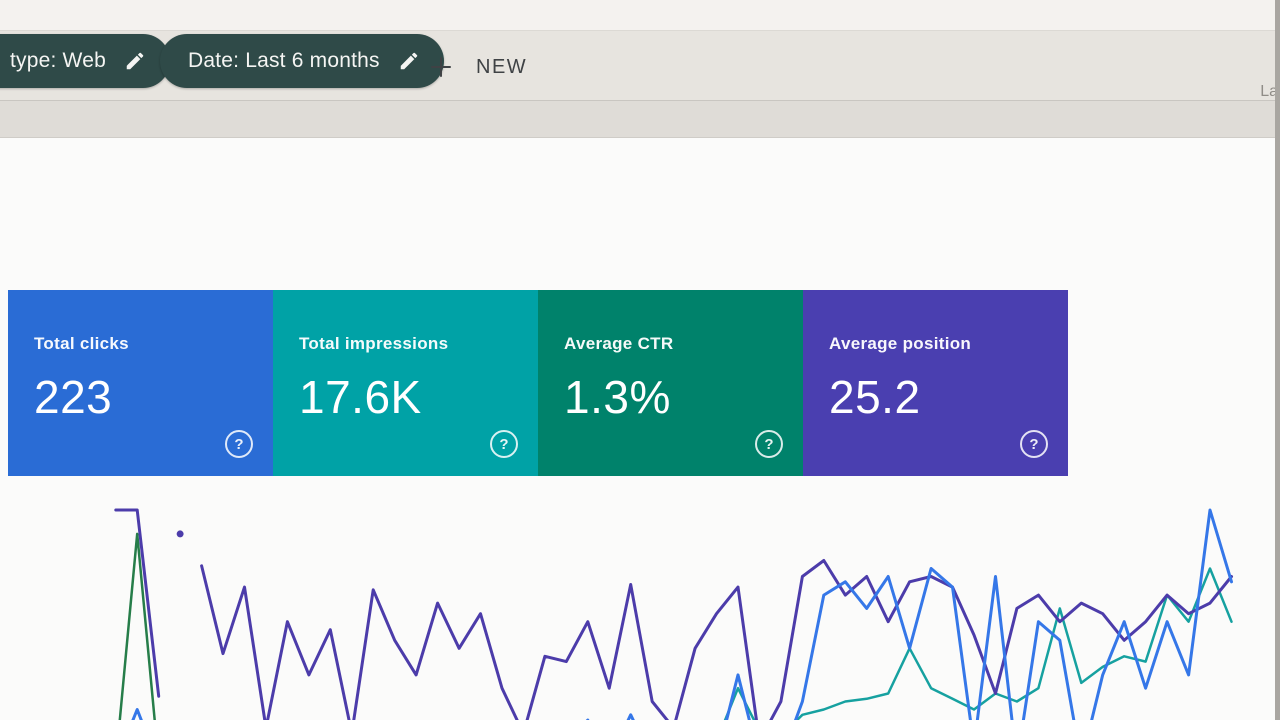 The image size is (1280, 720). I want to click on metric-value: 1.3%, so click(617, 397).